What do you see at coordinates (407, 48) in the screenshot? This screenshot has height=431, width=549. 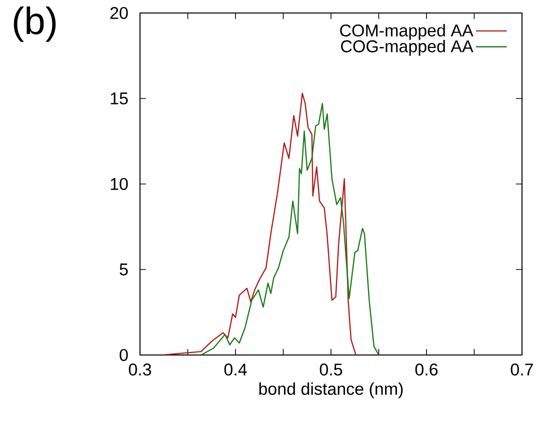 I see `legend-label: COG-mapped AA` at bounding box center [407, 48].